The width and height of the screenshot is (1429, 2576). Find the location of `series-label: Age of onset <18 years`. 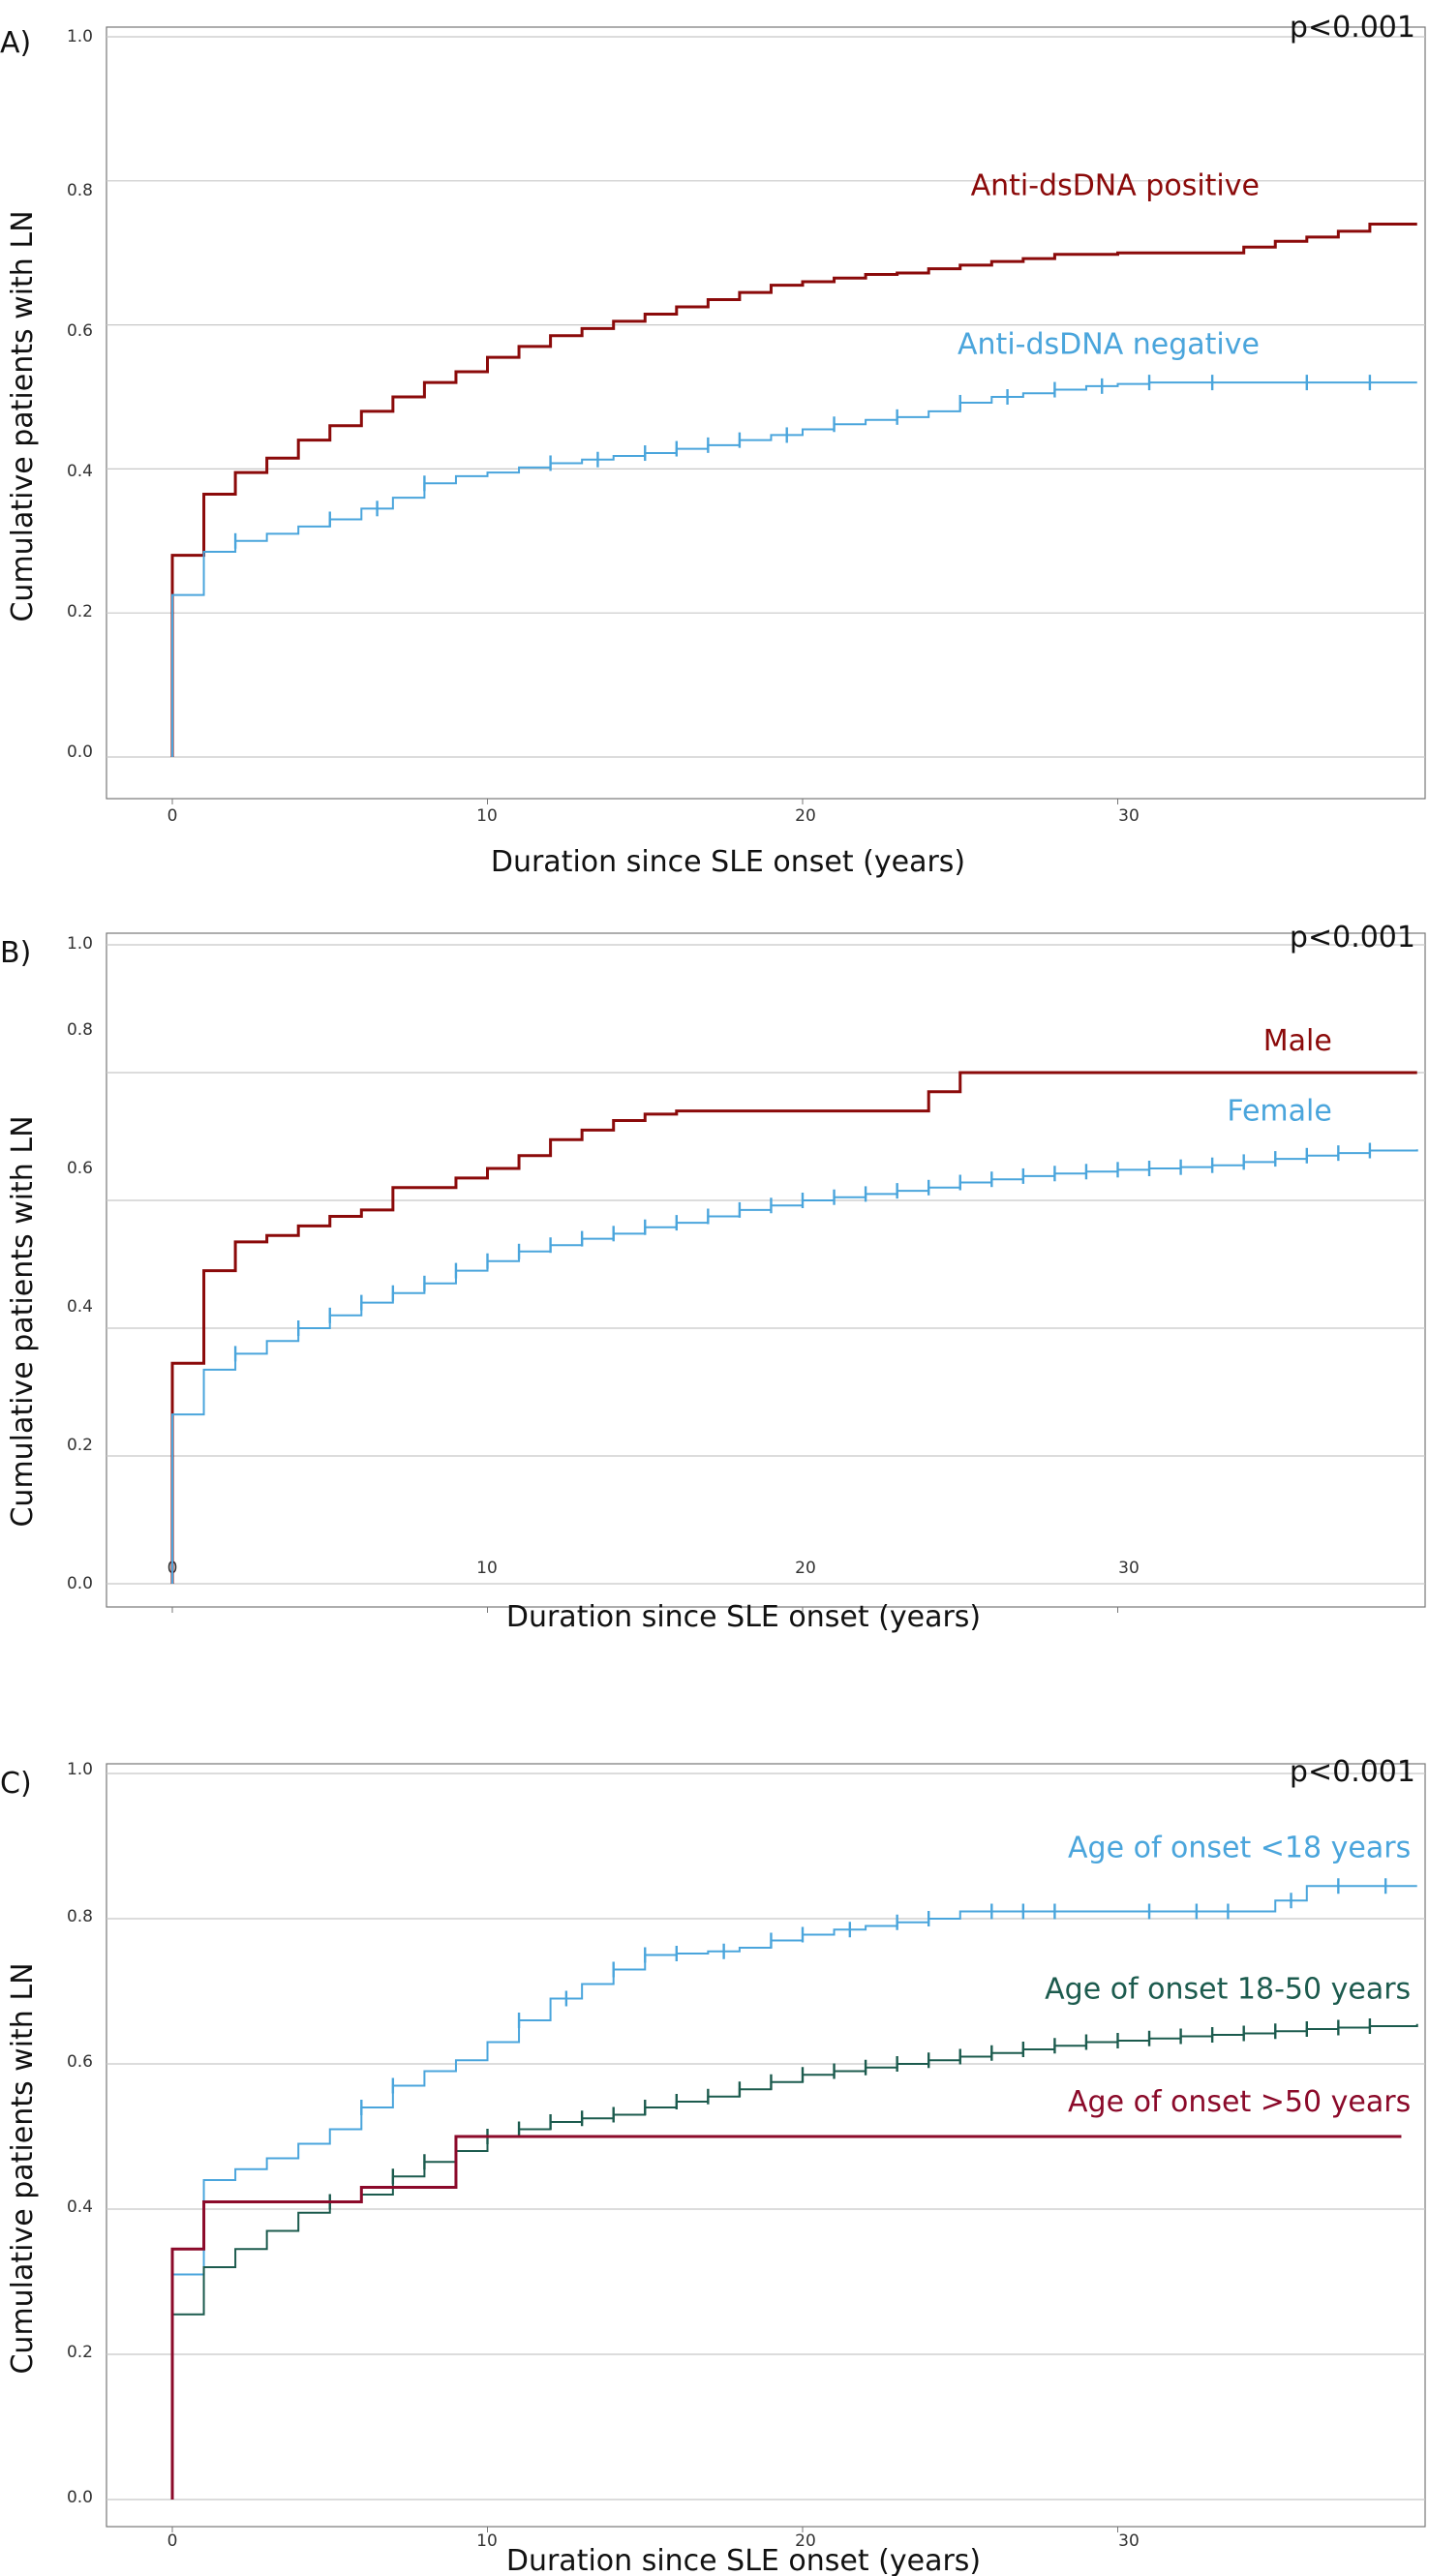

series-label: Age of onset <18 years is located at coordinates (1239, 1848).